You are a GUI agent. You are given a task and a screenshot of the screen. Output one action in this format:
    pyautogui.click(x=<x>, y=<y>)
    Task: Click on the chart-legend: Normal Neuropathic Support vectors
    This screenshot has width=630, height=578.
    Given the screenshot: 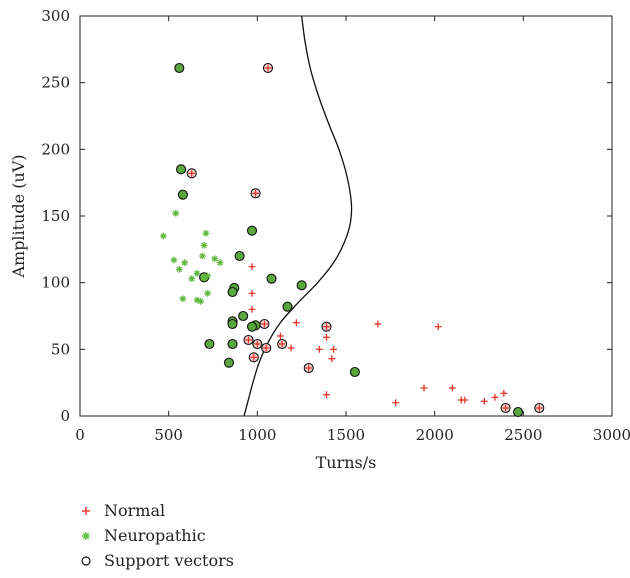 What is the action you would take?
    pyautogui.click(x=156, y=535)
    